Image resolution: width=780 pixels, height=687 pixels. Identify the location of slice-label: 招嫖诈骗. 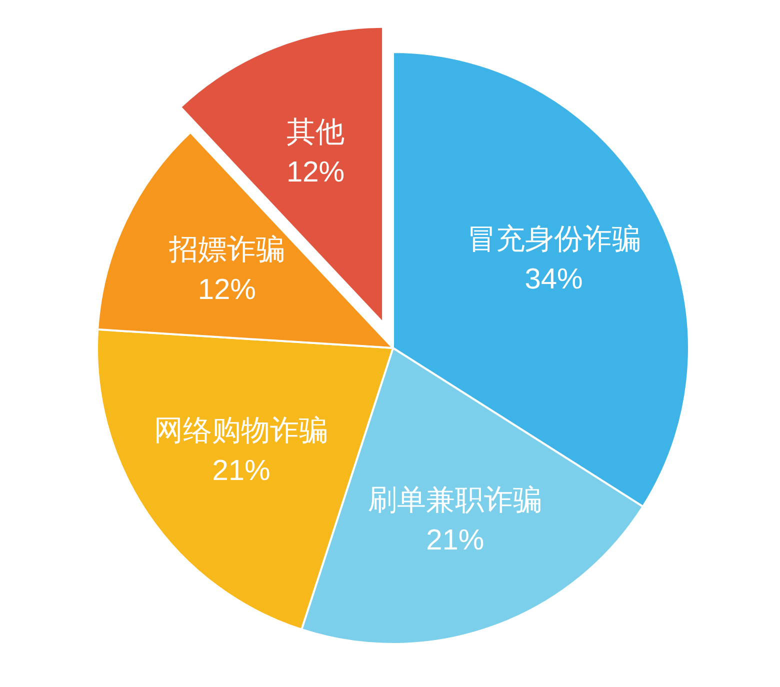
(226, 250).